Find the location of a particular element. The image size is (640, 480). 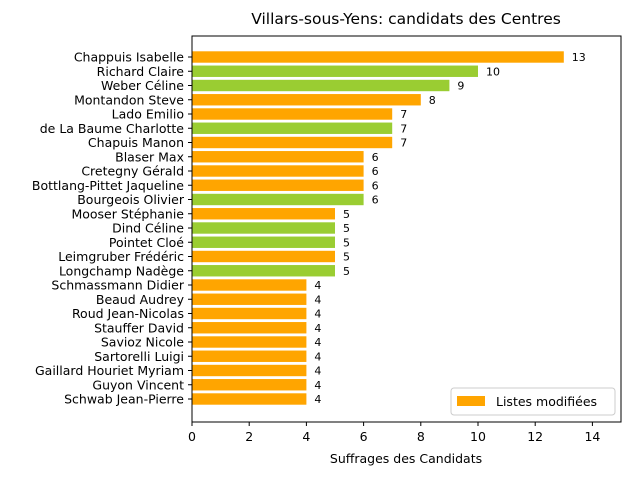

x-tick-label: 2 is located at coordinates (249, 436).